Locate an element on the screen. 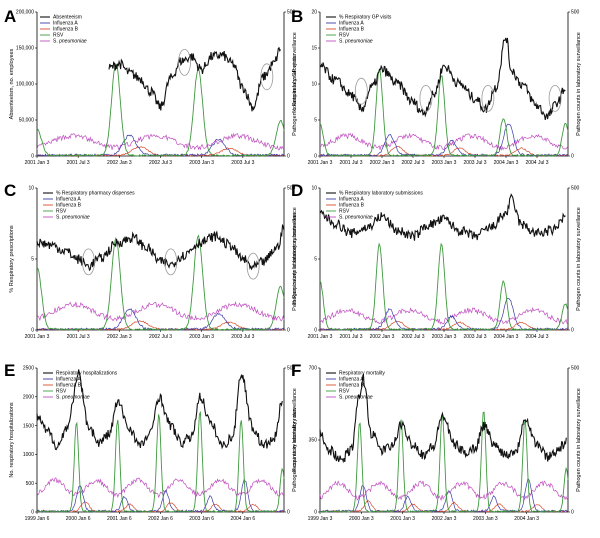  y-tick-label-left: 350 is located at coordinates (313, 441).